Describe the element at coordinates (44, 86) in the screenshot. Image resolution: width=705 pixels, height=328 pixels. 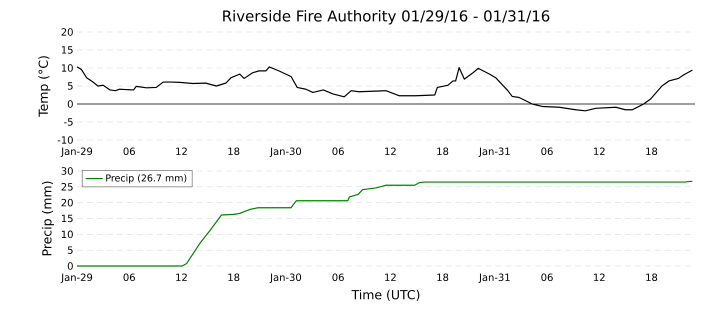
I see `y-axis-title: Temp (°C)` at that location.